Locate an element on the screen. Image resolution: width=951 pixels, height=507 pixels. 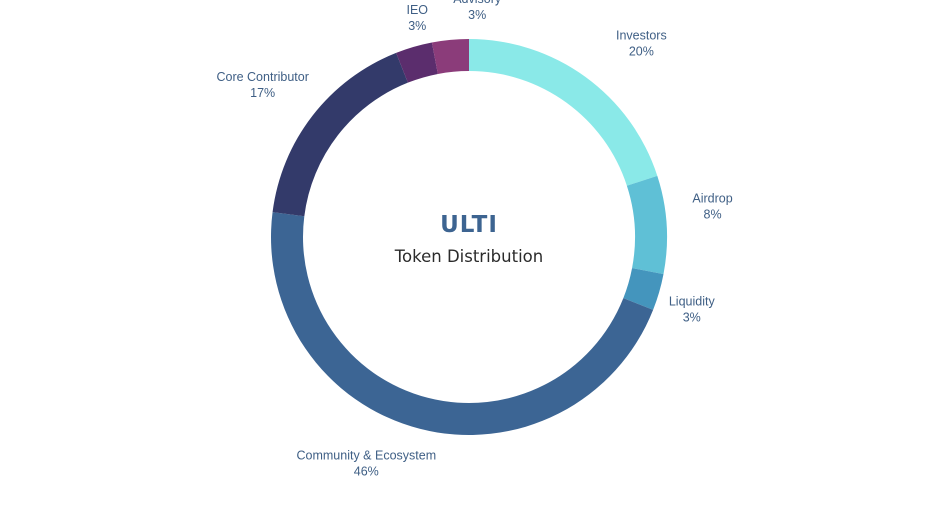
slice-label-liquidity: Liquidity is located at coordinates (692, 302).